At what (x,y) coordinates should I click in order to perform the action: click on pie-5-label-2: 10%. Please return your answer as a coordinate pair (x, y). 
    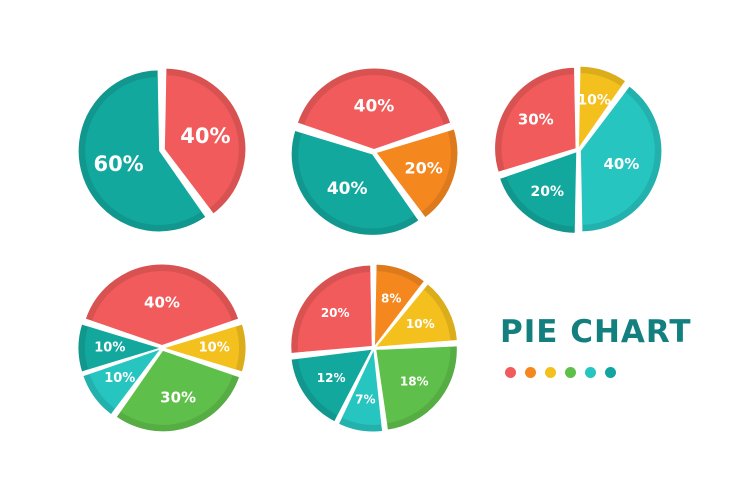
    Looking at the image, I should click on (420, 324).